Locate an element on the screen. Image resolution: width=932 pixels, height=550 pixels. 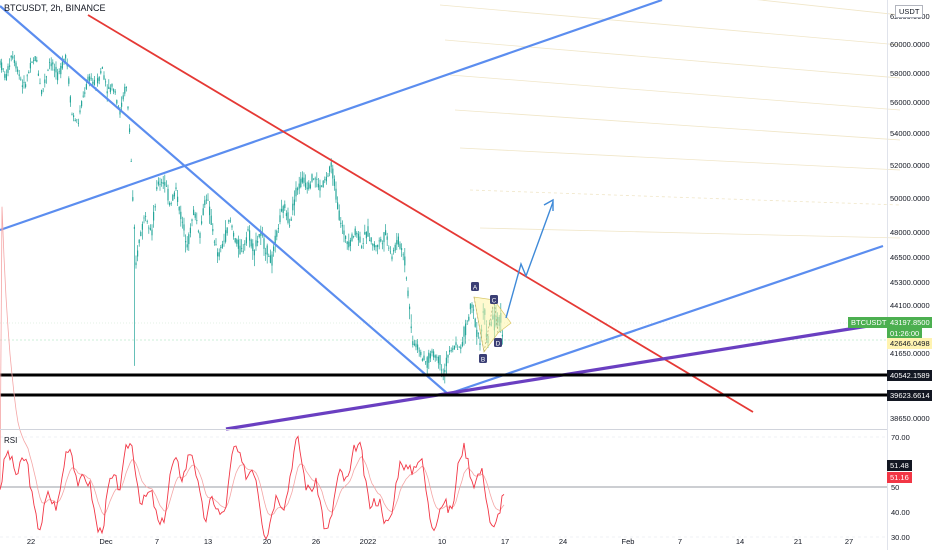
time-axis: 22 Dec 7 13 20 26 2022 10 17 24 Feb 7 14 21 27 is located at coordinates (440, 541).